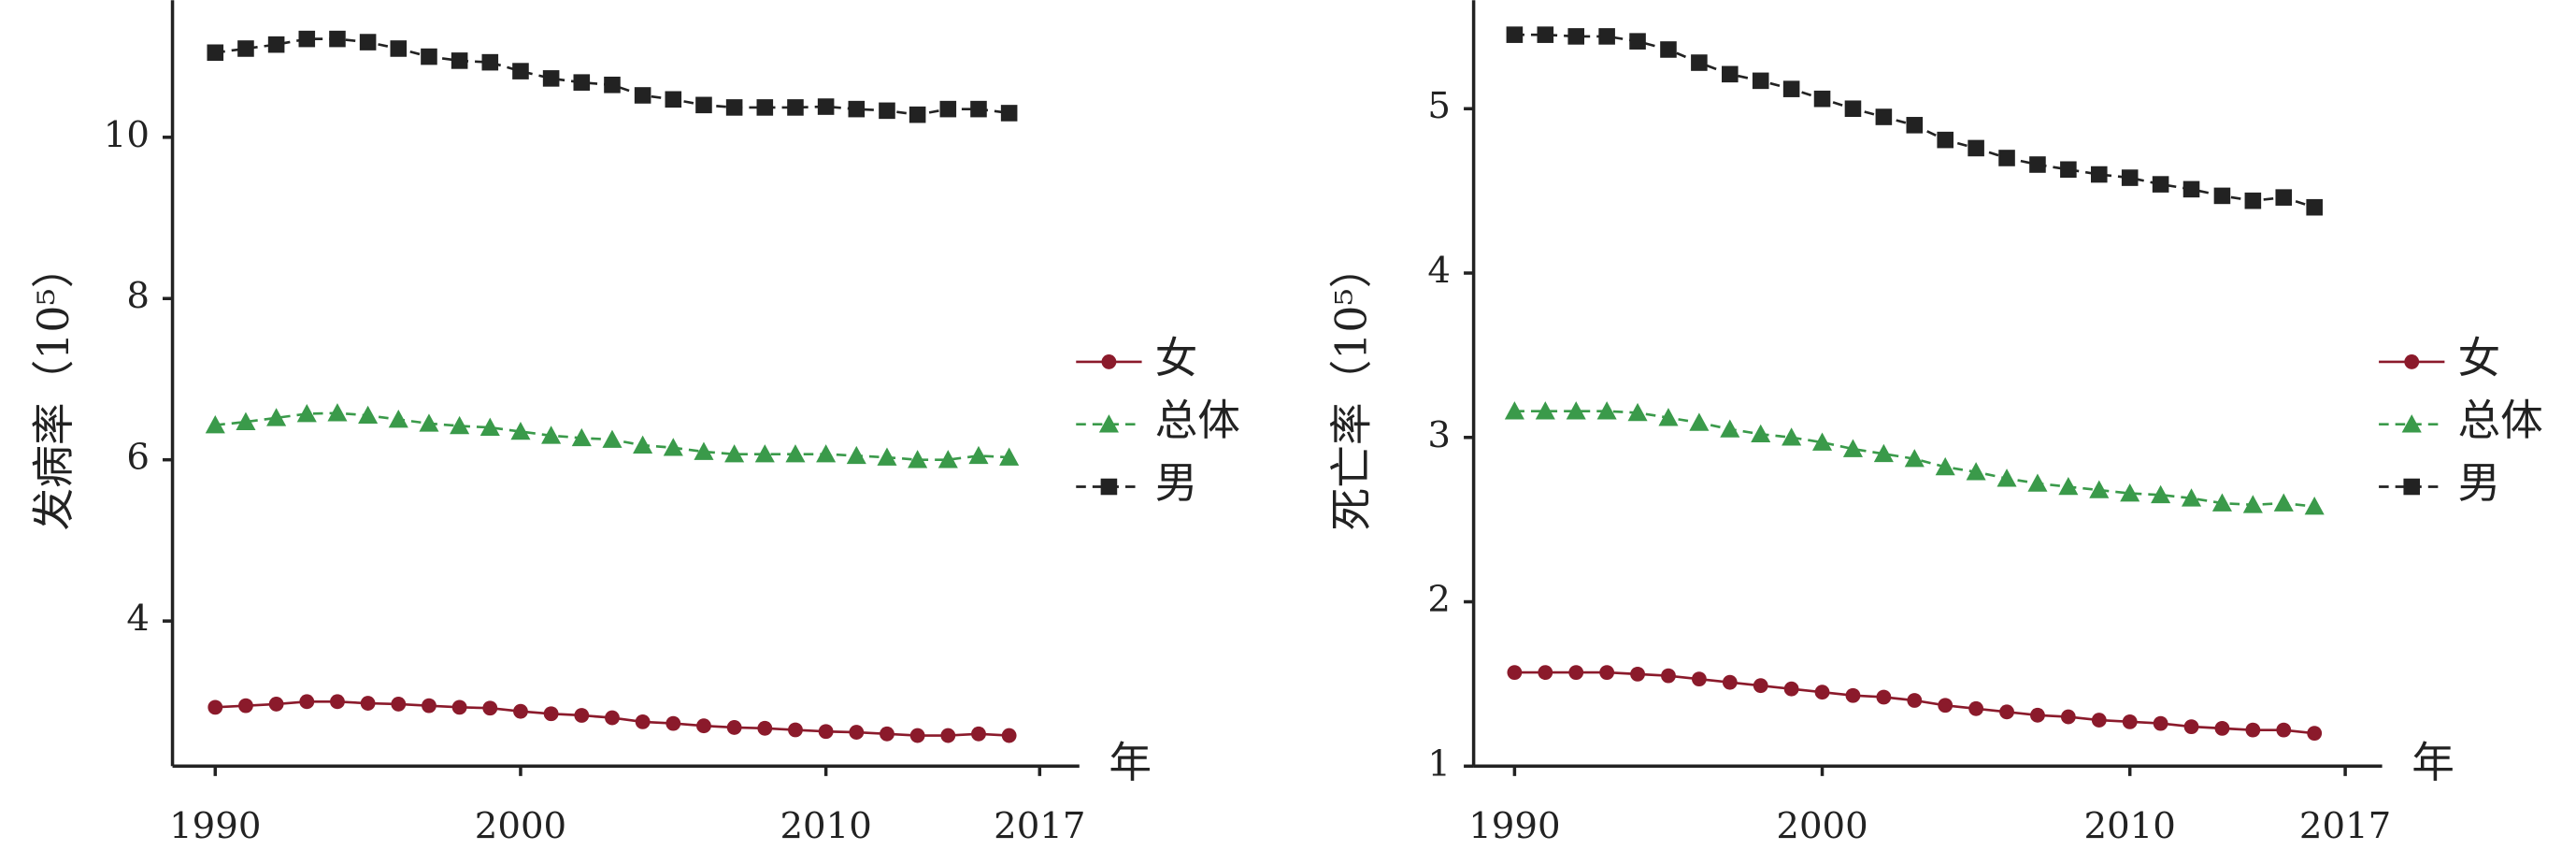 The height and width of the screenshot is (865, 2576). What do you see at coordinates (1439, 763) in the screenshot?
I see `y-tick-label: 1` at bounding box center [1439, 763].